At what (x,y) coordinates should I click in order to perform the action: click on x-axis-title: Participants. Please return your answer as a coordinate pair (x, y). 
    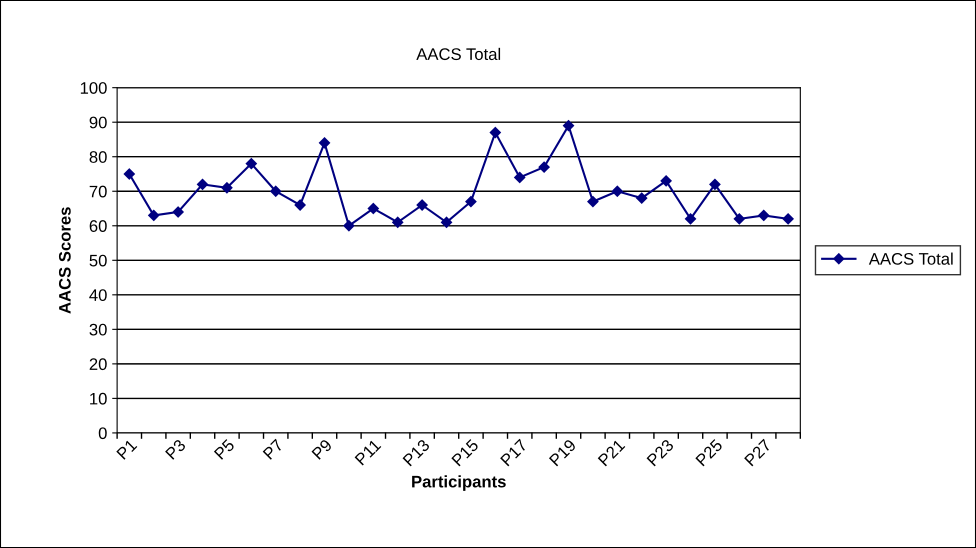
    Looking at the image, I should click on (459, 483).